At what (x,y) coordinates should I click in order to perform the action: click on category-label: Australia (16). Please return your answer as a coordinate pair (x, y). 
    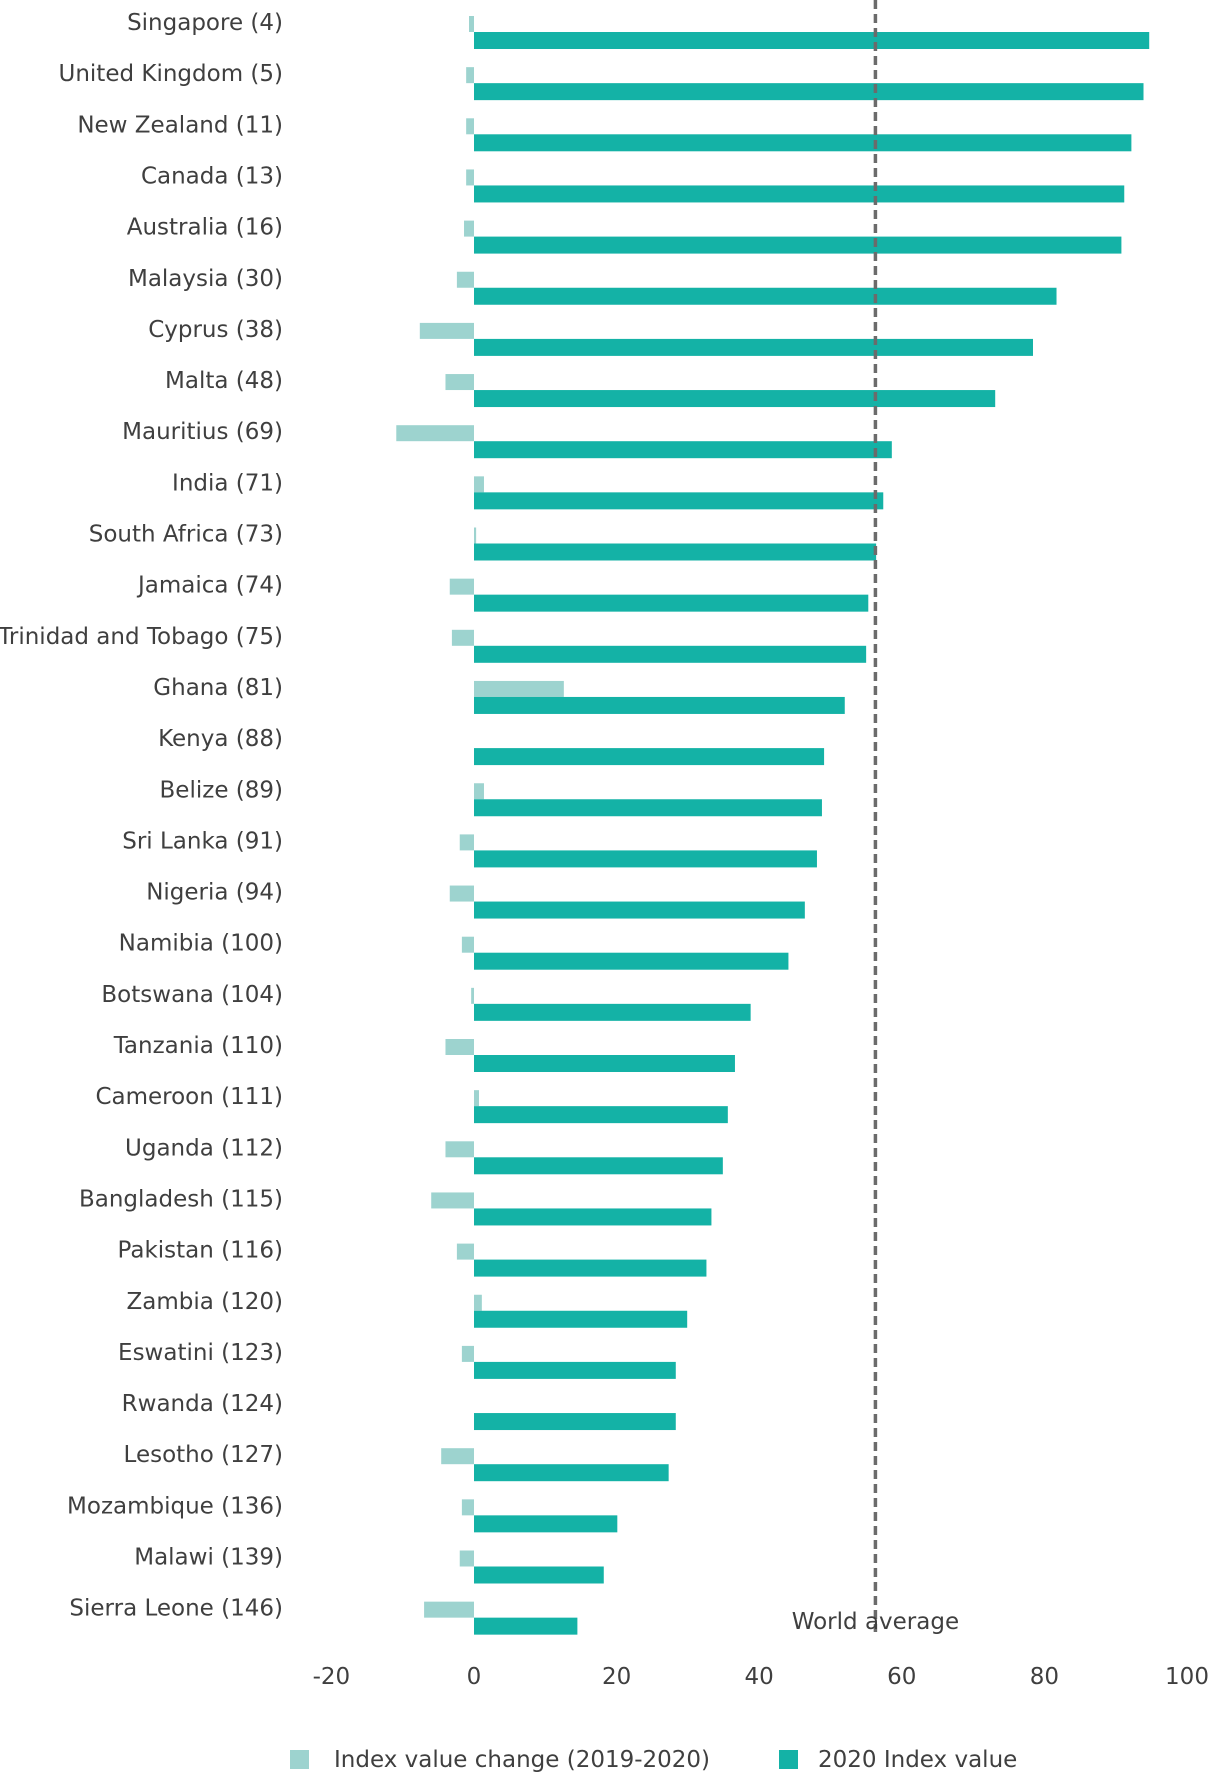
    Looking at the image, I should click on (205, 228).